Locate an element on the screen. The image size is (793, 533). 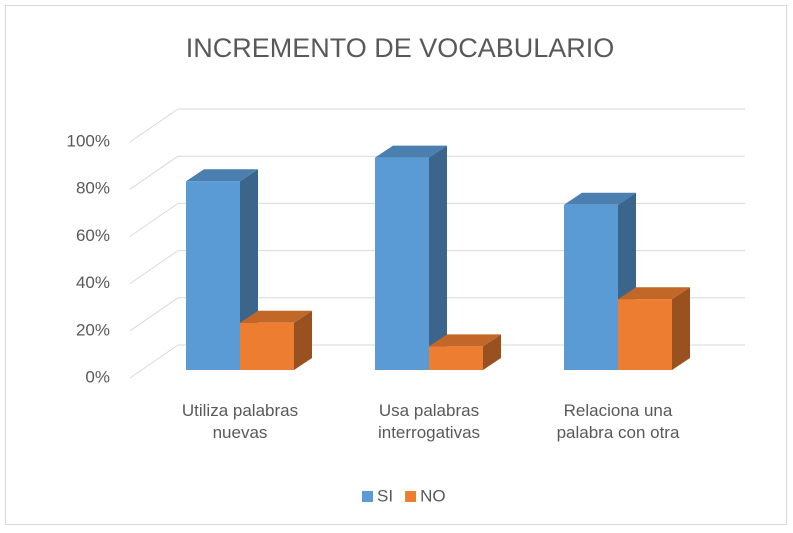
x-tick-label: Relaciona una palabra con otra is located at coordinates (618, 421).